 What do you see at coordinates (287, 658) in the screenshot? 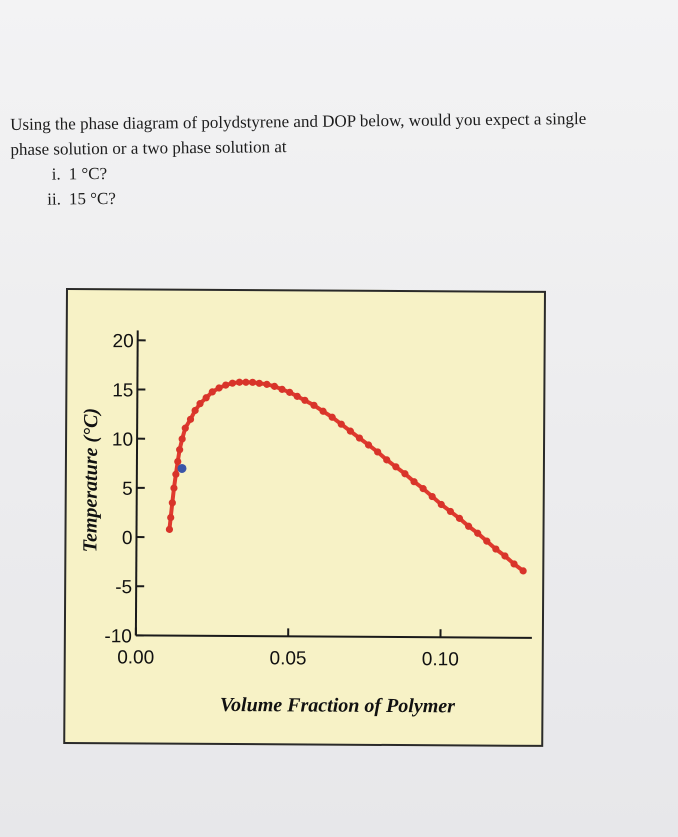
I see `x-tick-label: 0.05` at bounding box center [287, 658].